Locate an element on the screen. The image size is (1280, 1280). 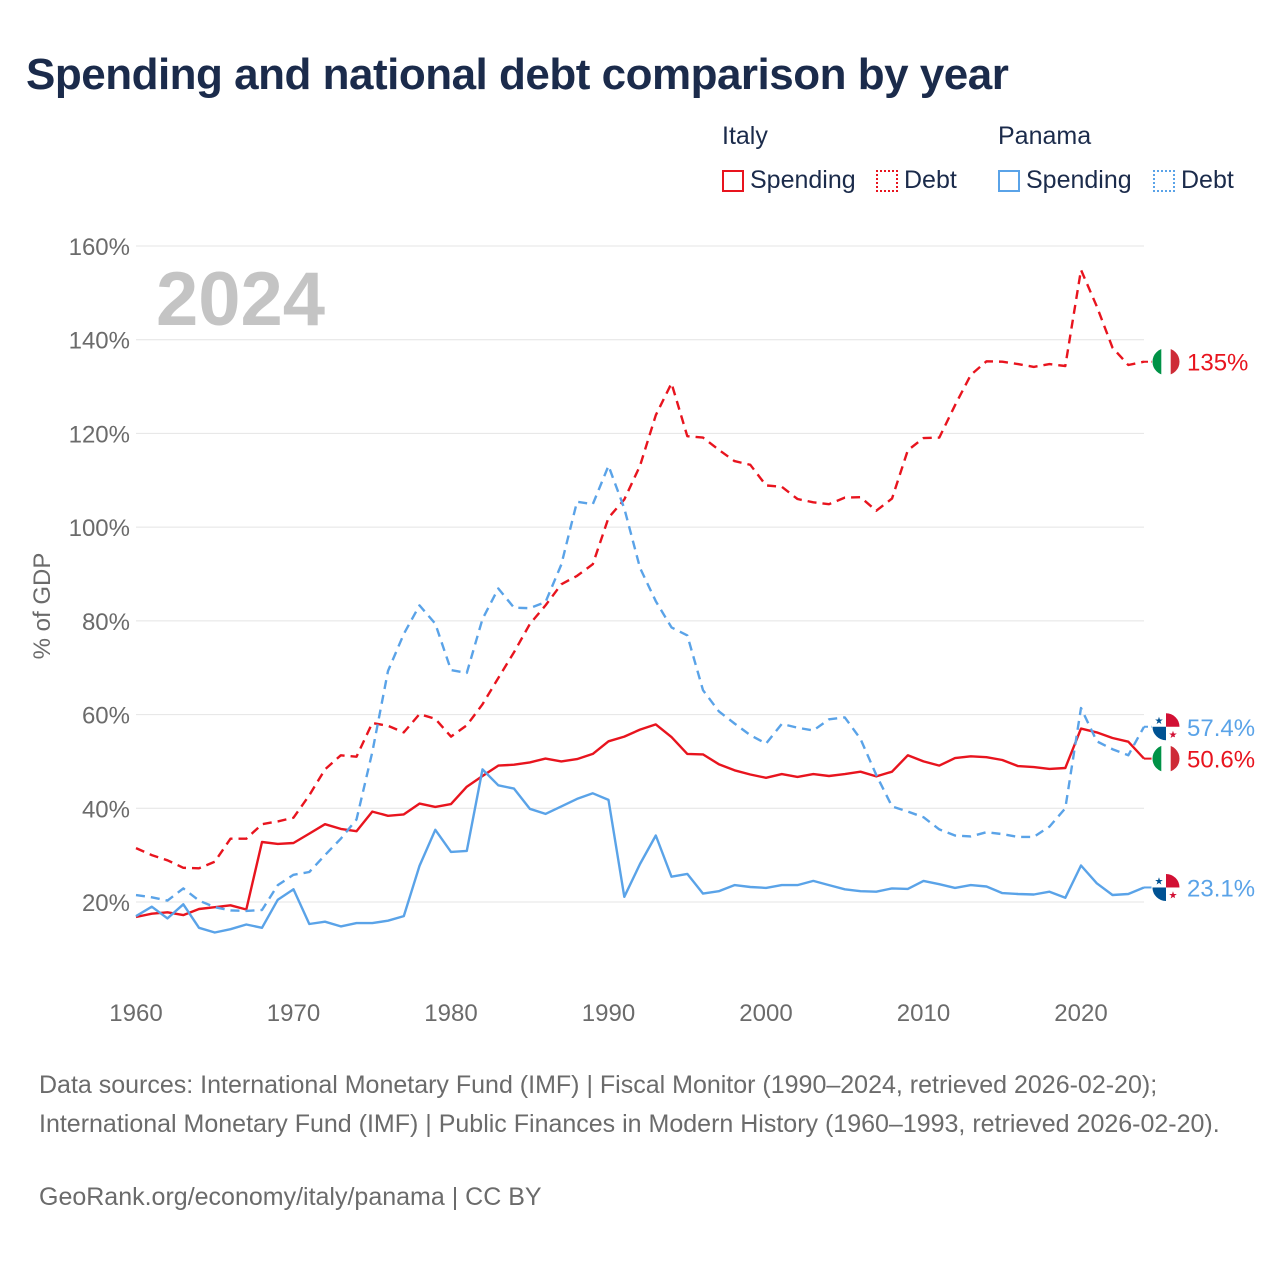
legend-item-panama-debt: Debt is located at coordinates (1193, 180).